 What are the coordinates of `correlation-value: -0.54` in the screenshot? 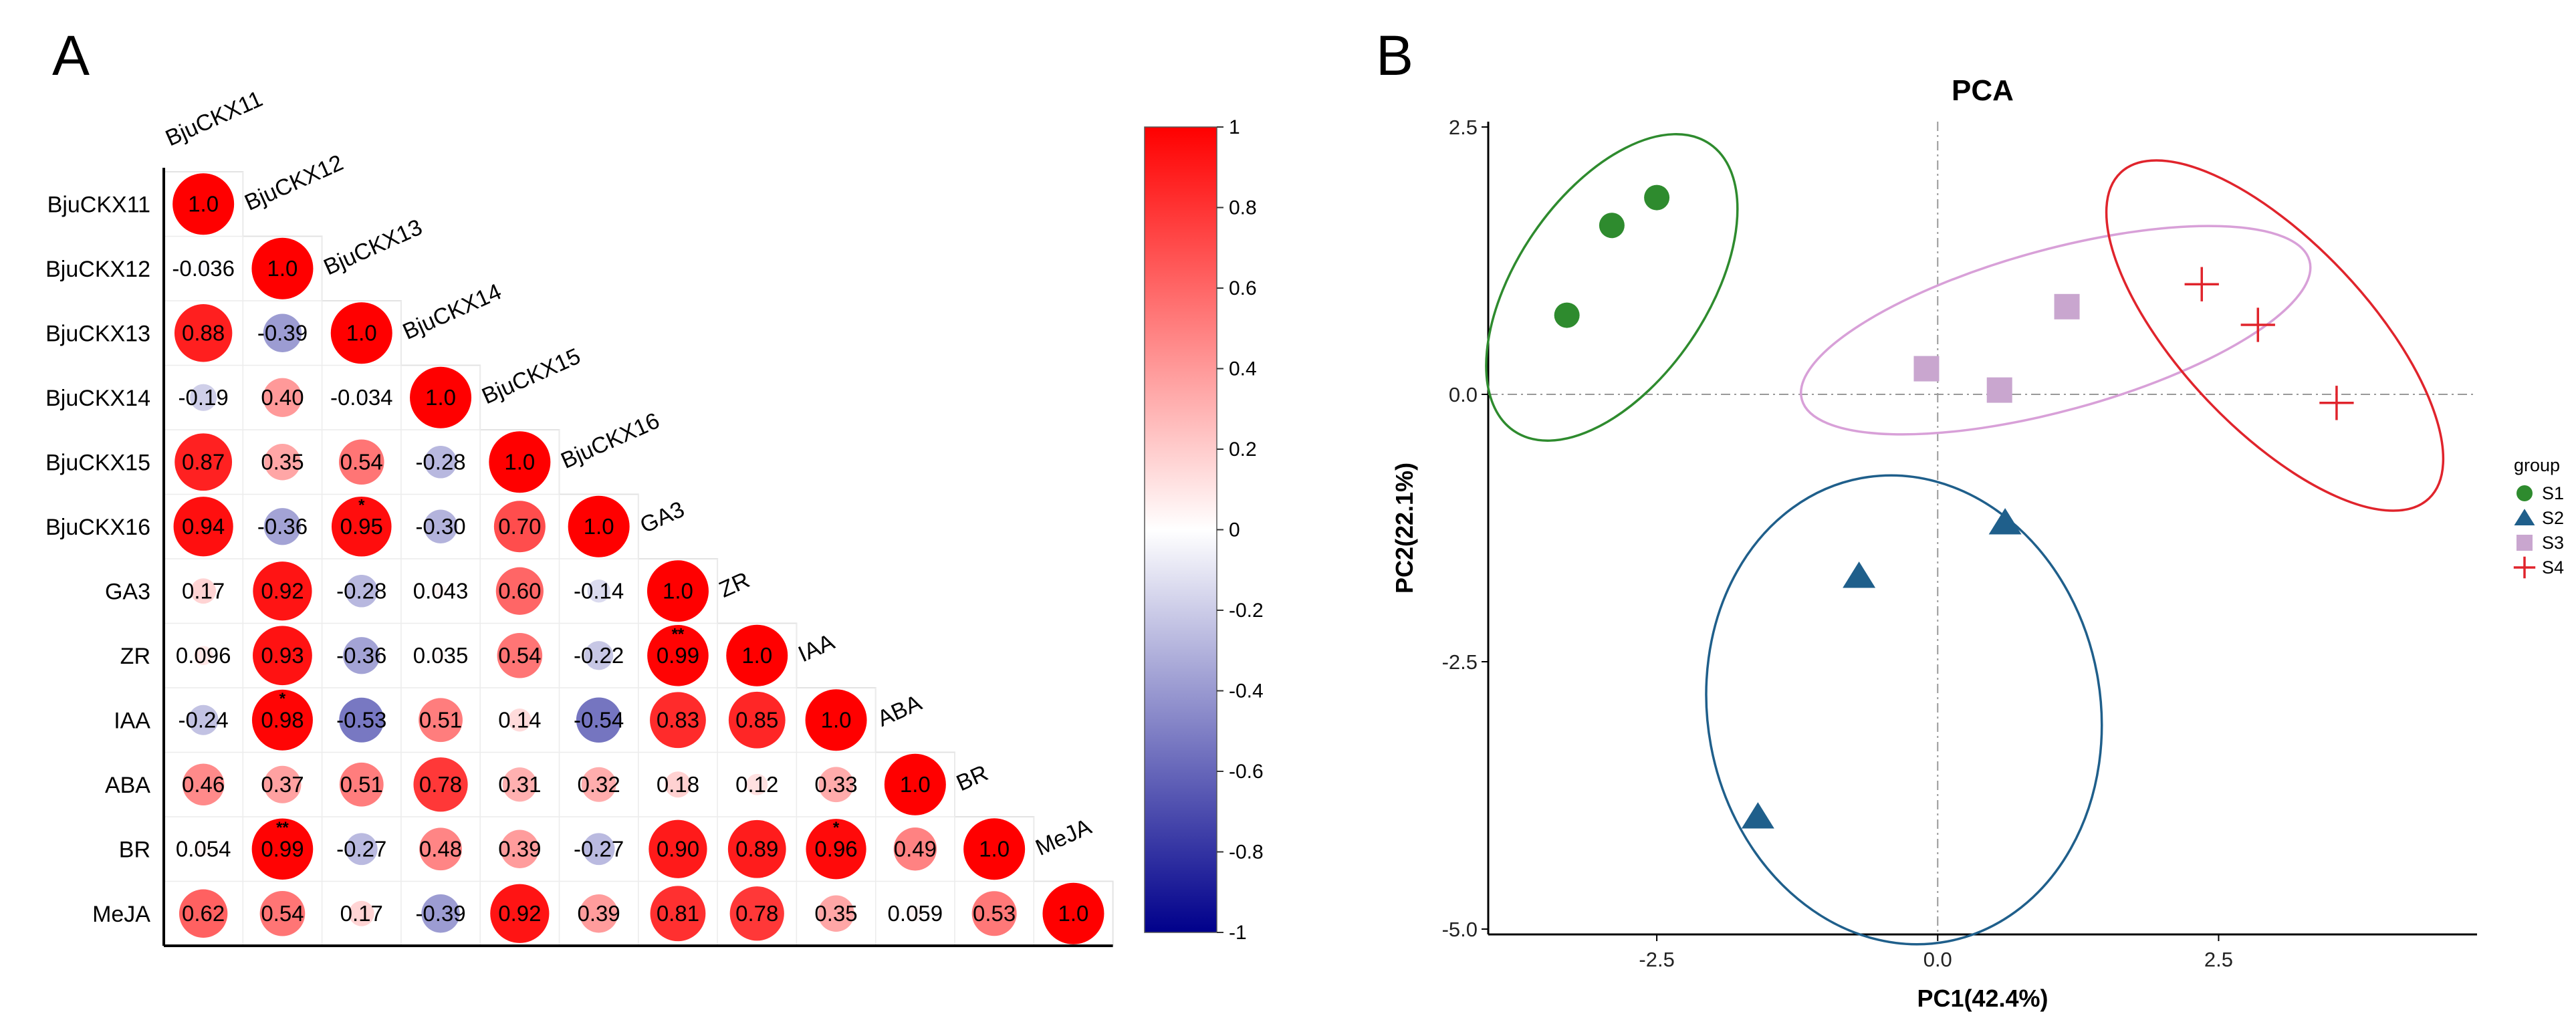 It's located at (599, 719).